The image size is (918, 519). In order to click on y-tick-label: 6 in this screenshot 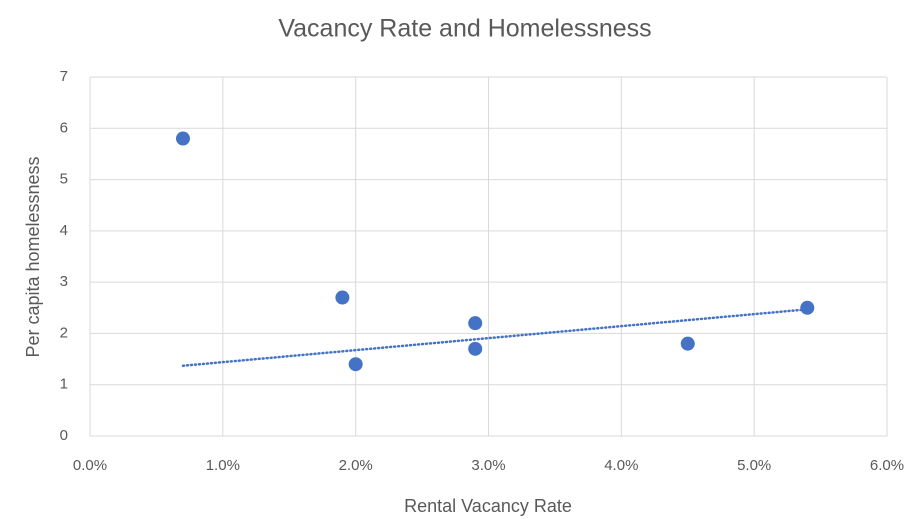, I will do `click(64, 127)`.